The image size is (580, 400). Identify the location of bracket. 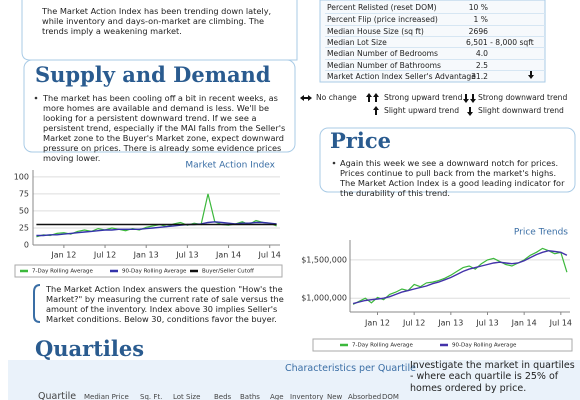
(37, 303).